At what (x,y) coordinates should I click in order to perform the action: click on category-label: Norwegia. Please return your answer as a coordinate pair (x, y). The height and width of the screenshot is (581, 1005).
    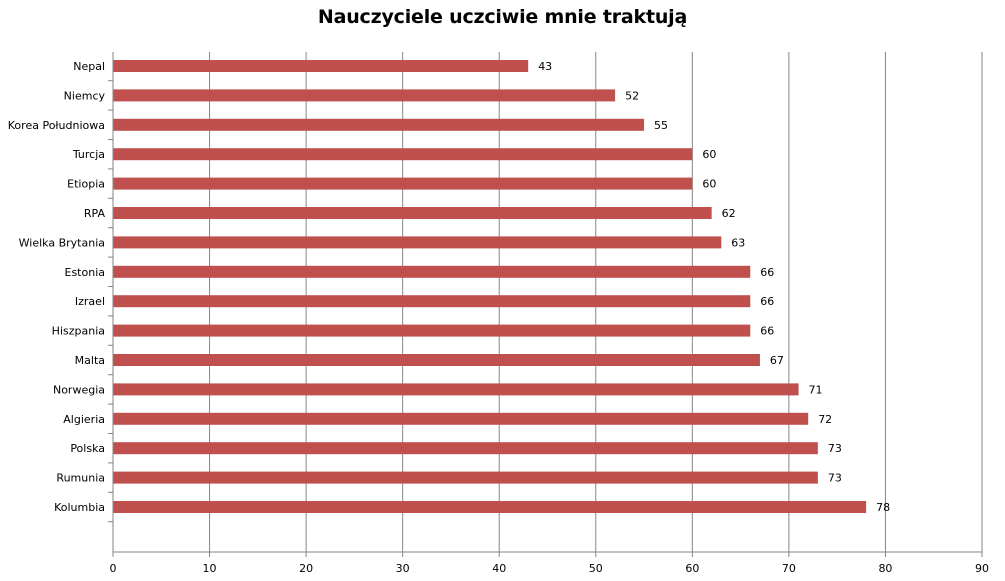
    Looking at the image, I should click on (79, 389).